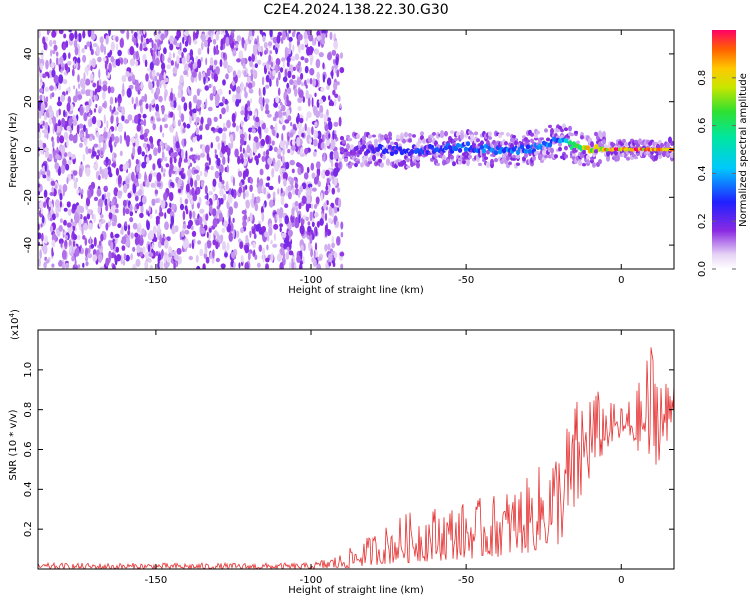 Image resolution: width=750 pixels, height=600 pixels. I want to click on y-tick-label: 40, so click(28, 54).